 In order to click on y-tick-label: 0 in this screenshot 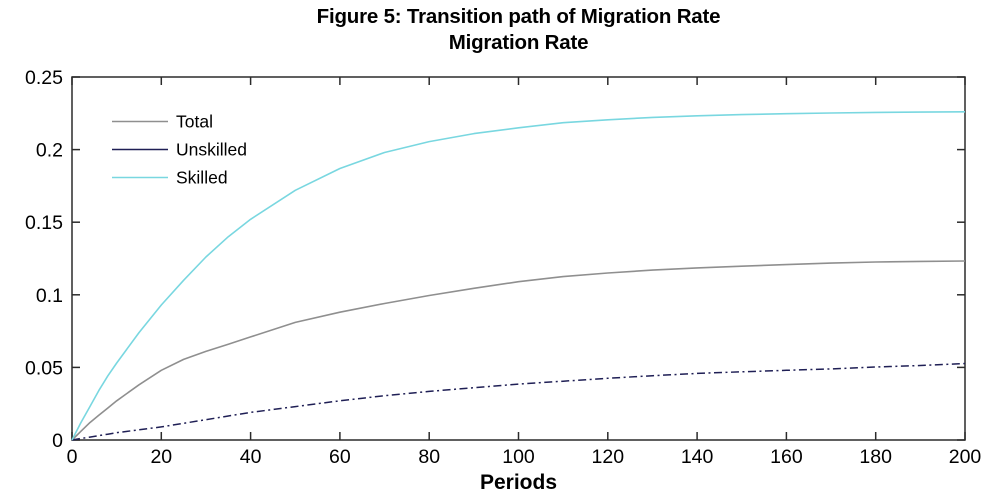, I will do `click(57, 441)`.